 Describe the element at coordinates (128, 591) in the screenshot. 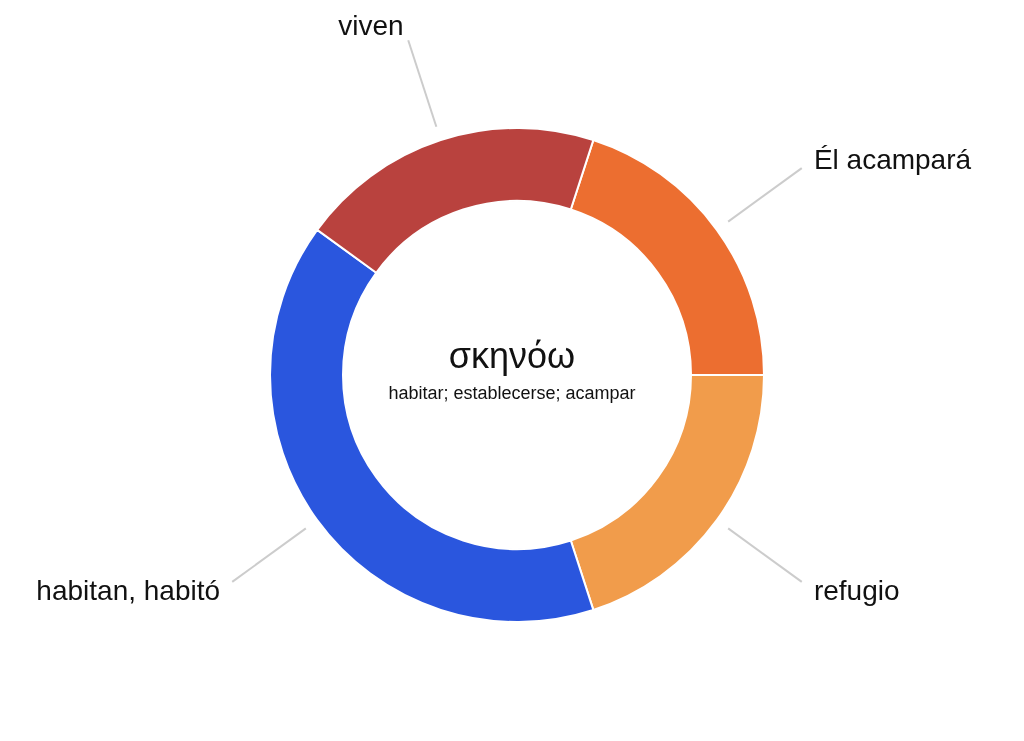

I see `slice-label: habitan, habitó` at that location.